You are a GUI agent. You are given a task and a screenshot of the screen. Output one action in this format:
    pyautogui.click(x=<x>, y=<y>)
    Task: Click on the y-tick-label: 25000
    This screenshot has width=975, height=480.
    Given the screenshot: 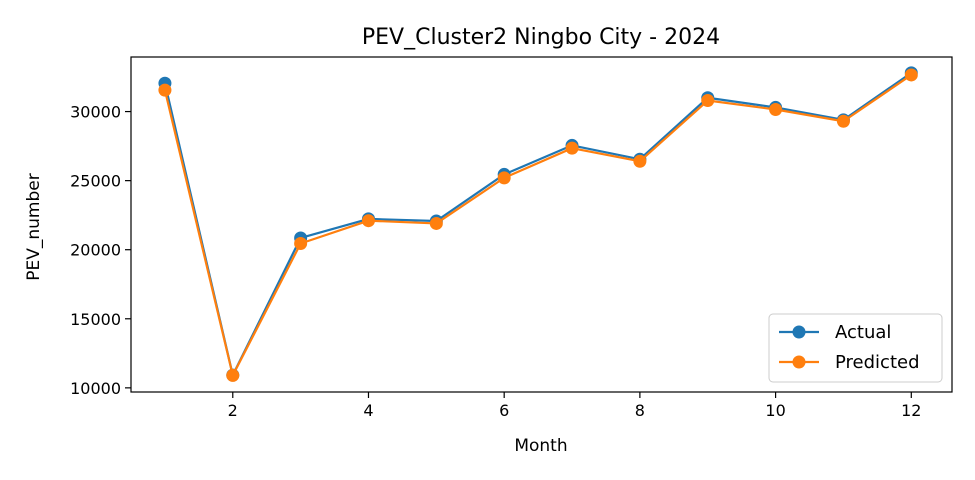 What is the action you would take?
    pyautogui.click(x=95, y=181)
    